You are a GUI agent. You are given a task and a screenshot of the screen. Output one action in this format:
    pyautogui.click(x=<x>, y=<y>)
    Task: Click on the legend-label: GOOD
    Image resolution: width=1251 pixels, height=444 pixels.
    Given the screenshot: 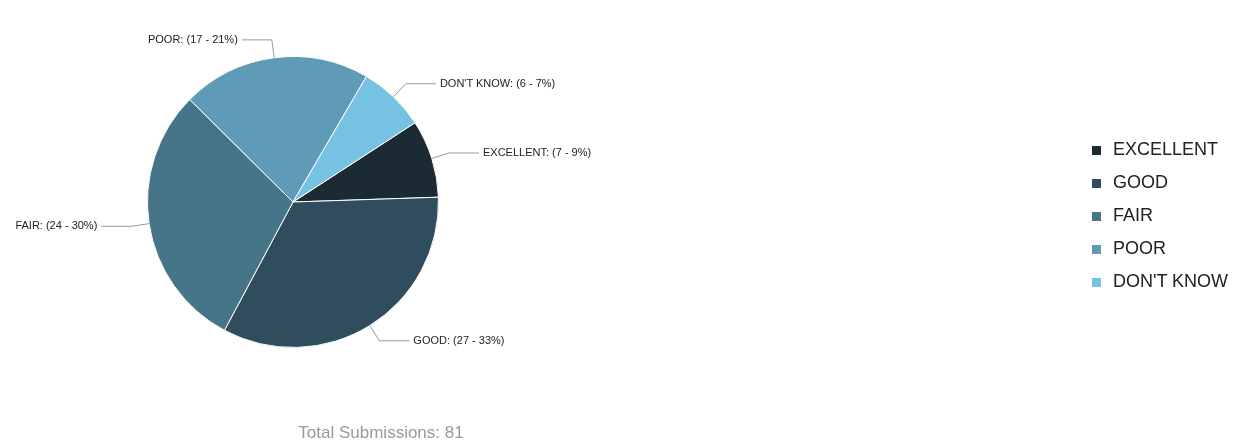 What is the action you would take?
    pyautogui.click(x=1141, y=181)
    